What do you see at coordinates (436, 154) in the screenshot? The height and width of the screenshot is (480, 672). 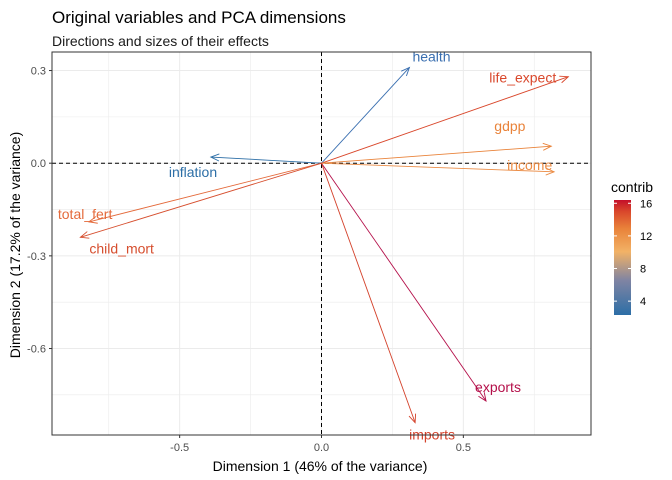 I see `arrow-gdpp` at bounding box center [436, 154].